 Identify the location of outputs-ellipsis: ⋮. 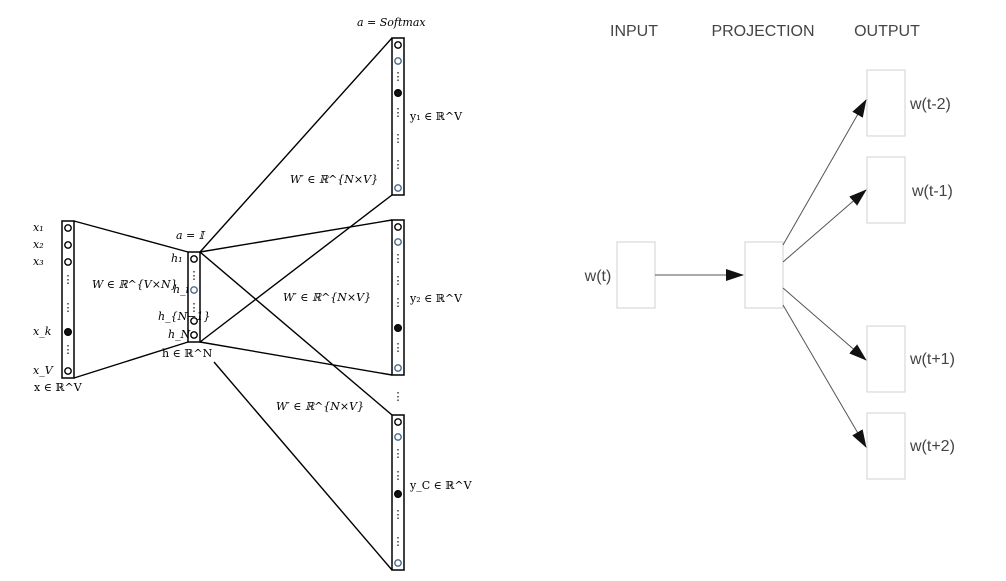
(398, 396).